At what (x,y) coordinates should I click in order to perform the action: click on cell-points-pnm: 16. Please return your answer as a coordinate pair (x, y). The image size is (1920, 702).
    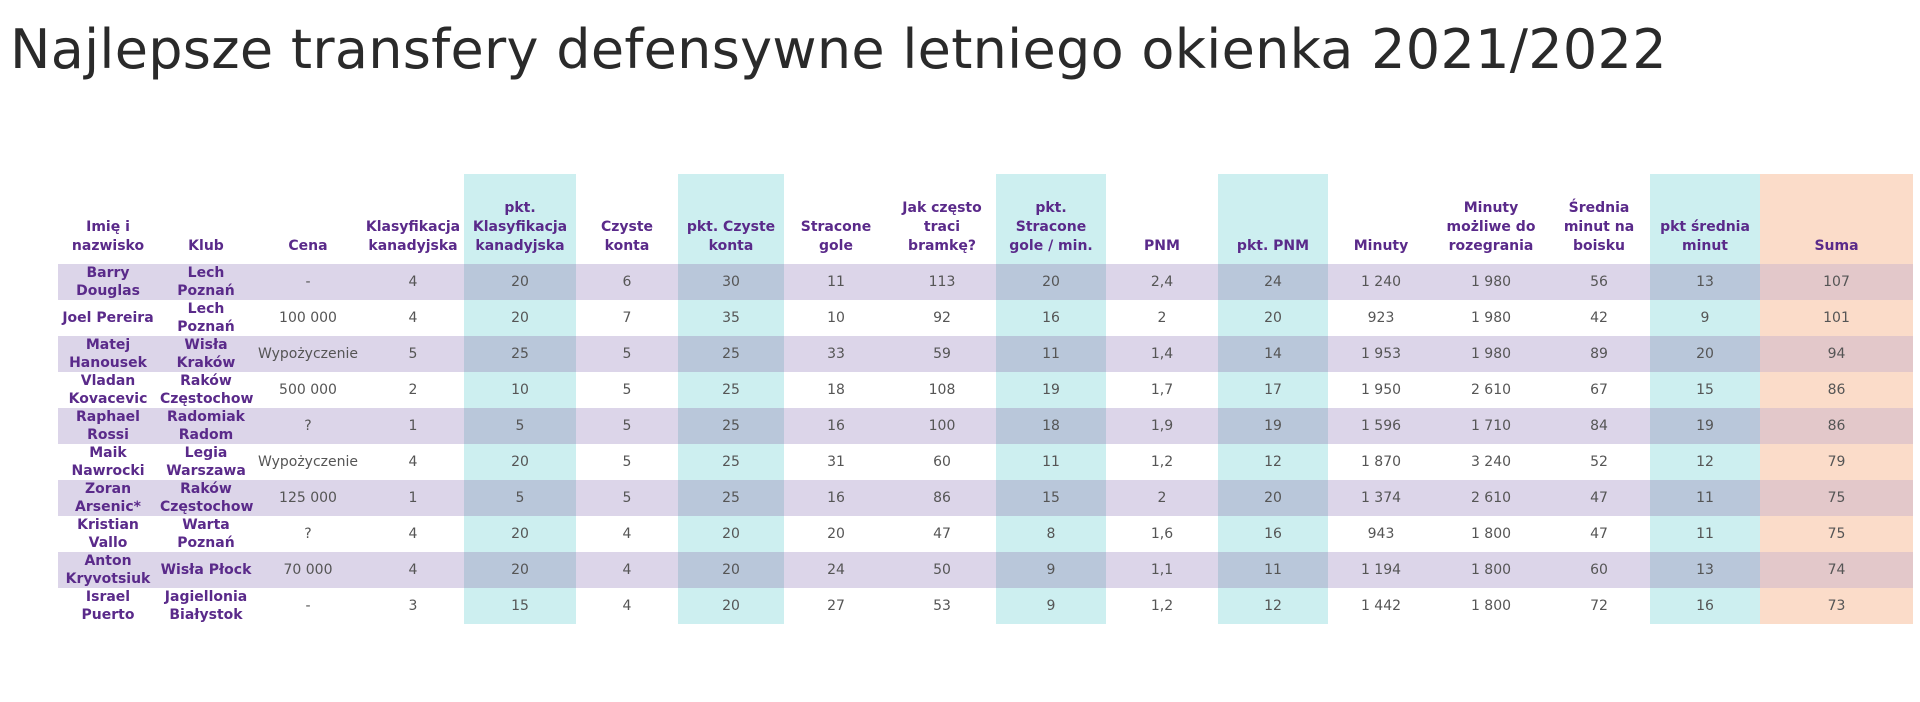
    Looking at the image, I should click on (1273, 534).